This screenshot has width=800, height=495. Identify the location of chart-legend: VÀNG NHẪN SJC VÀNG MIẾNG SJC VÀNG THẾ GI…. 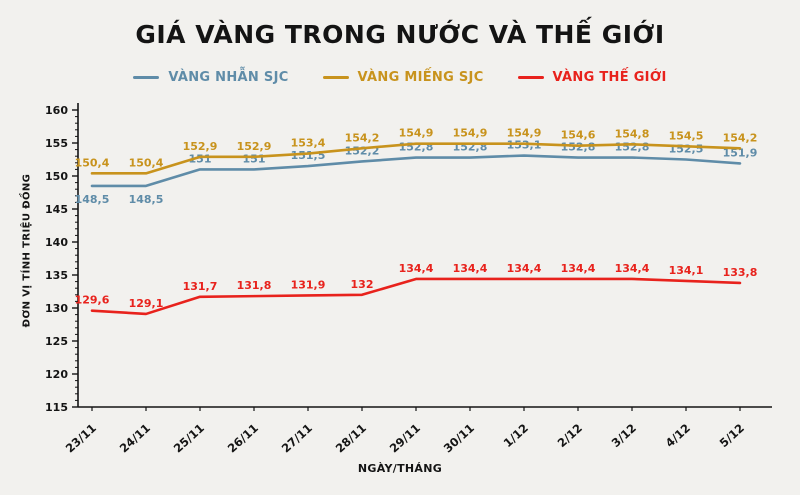
(400, 77).